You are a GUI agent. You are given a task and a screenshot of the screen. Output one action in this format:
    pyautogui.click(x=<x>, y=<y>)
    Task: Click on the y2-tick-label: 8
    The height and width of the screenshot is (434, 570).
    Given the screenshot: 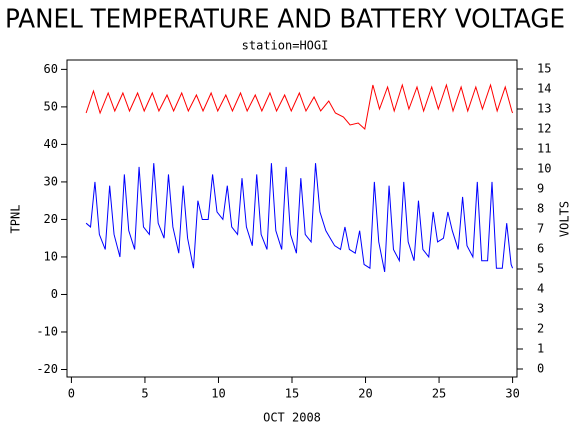 What is the action you would take?
    pyautogui.click(x=540, y=209)
    